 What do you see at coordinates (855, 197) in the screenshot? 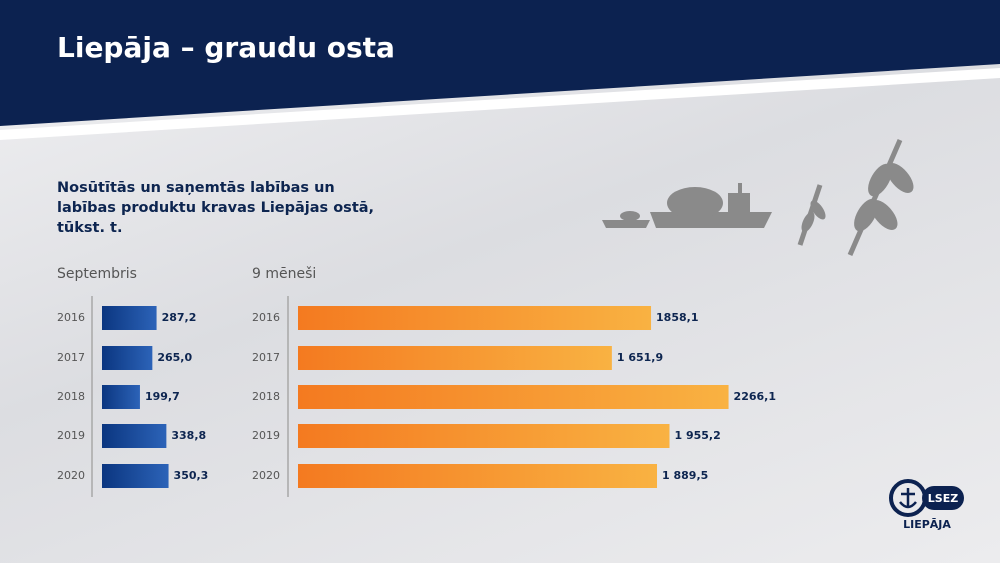
I see `wheat-icon` at bounding box center [855, 197].